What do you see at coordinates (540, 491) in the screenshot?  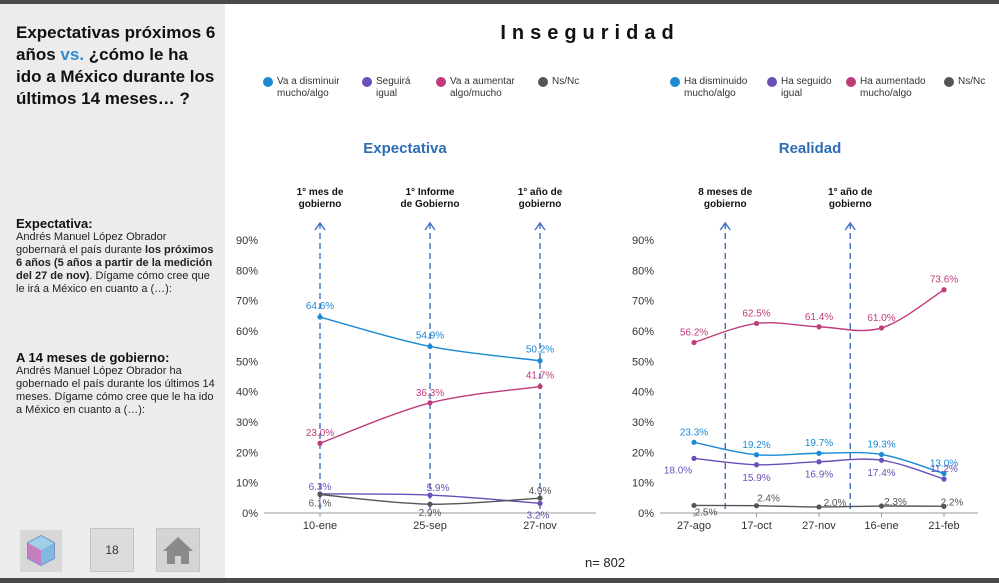 I see `data-label: 4.9%` at bounding box center [540, 491].